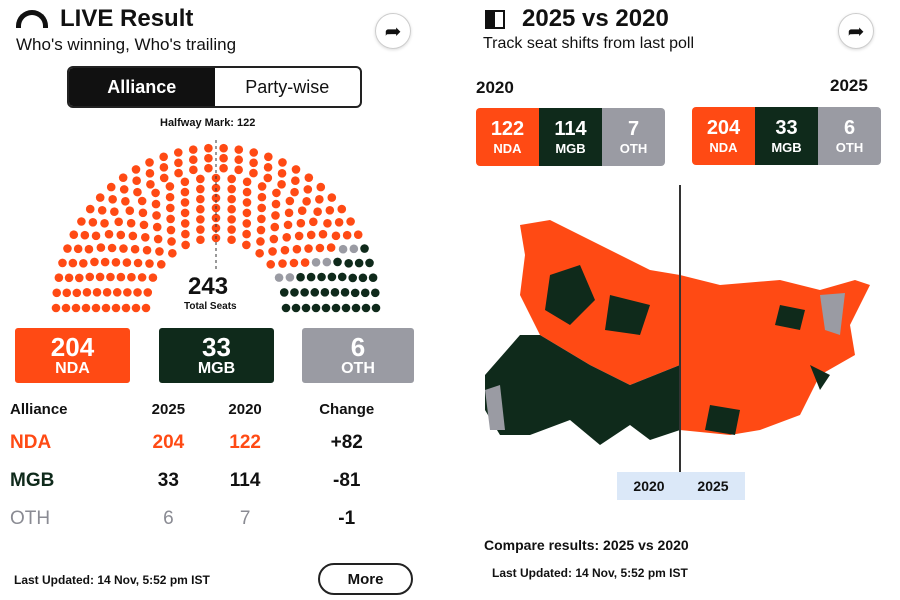  Describe the element at coordinates (30, 518) in the screenshot. I see `cell: OTH` at that location.